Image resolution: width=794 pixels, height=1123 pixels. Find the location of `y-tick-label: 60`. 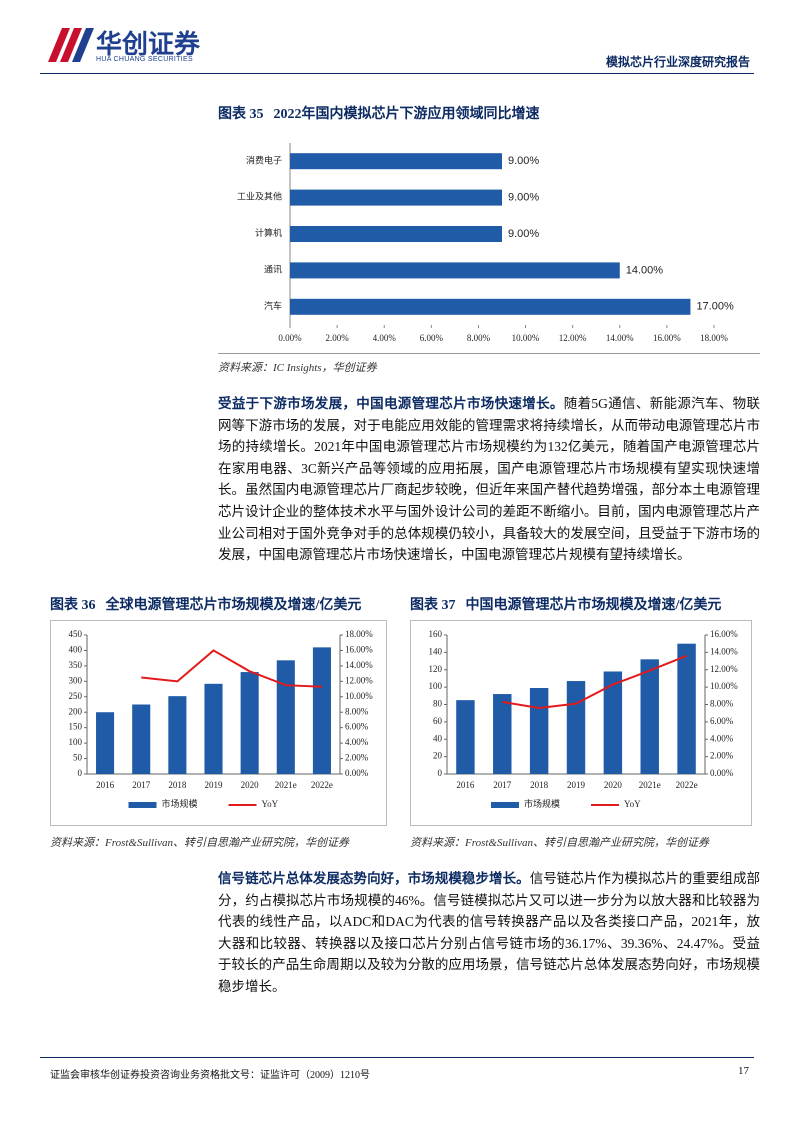

y-tick-label: 60 is located at coordinates (438, 721).